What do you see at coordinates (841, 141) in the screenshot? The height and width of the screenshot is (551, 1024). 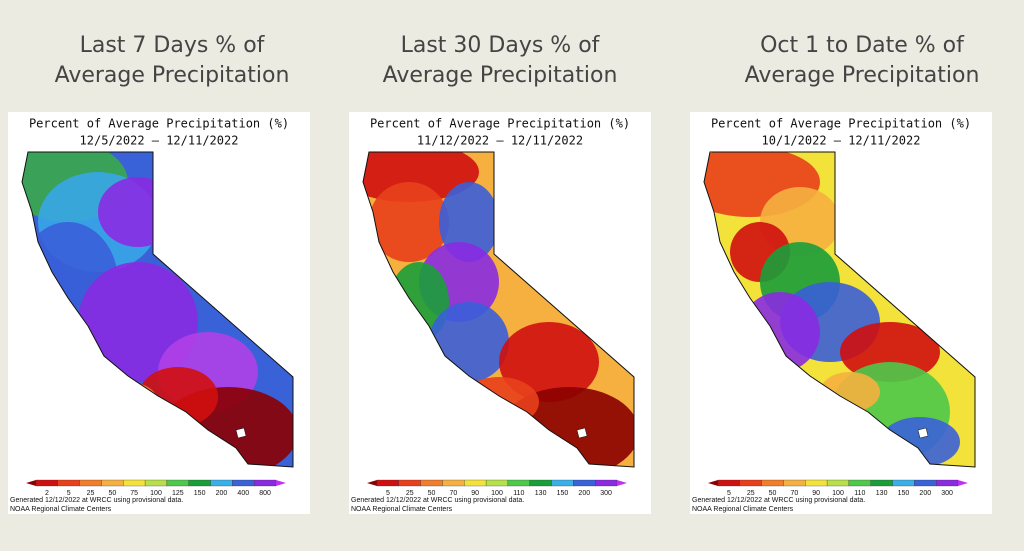 I see `map-dates: 10/1/2022 – 12/11/2022` at bounding box center [841, 141].